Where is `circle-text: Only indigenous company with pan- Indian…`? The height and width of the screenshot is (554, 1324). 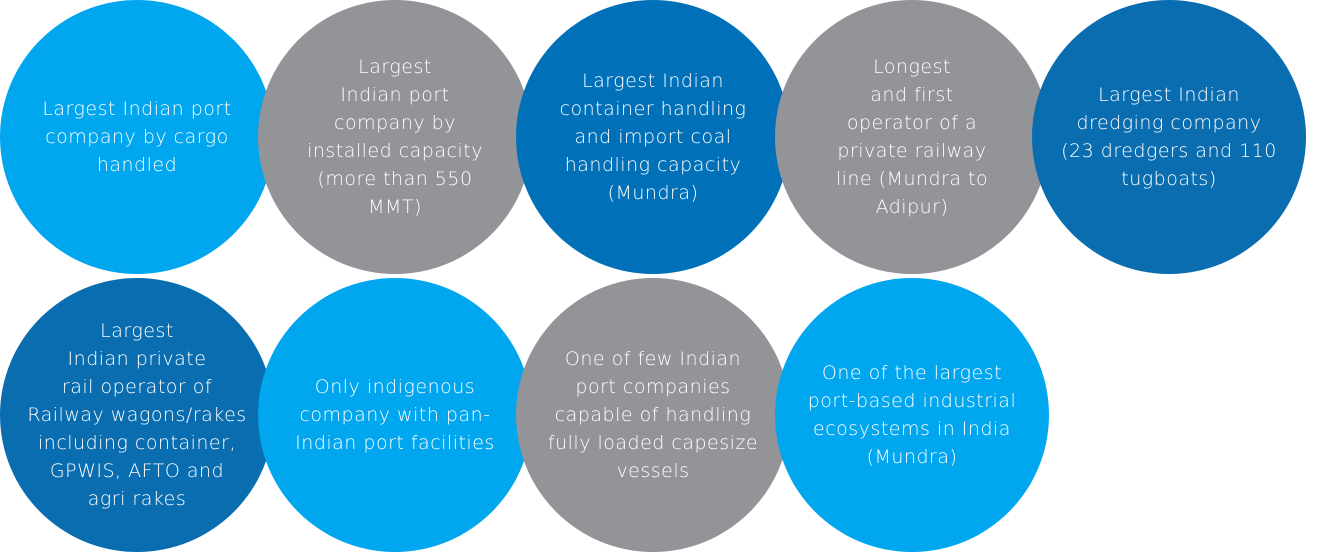 circle-text: Only indigenous company with pan- Indian… is located at coordinates (395, 415).